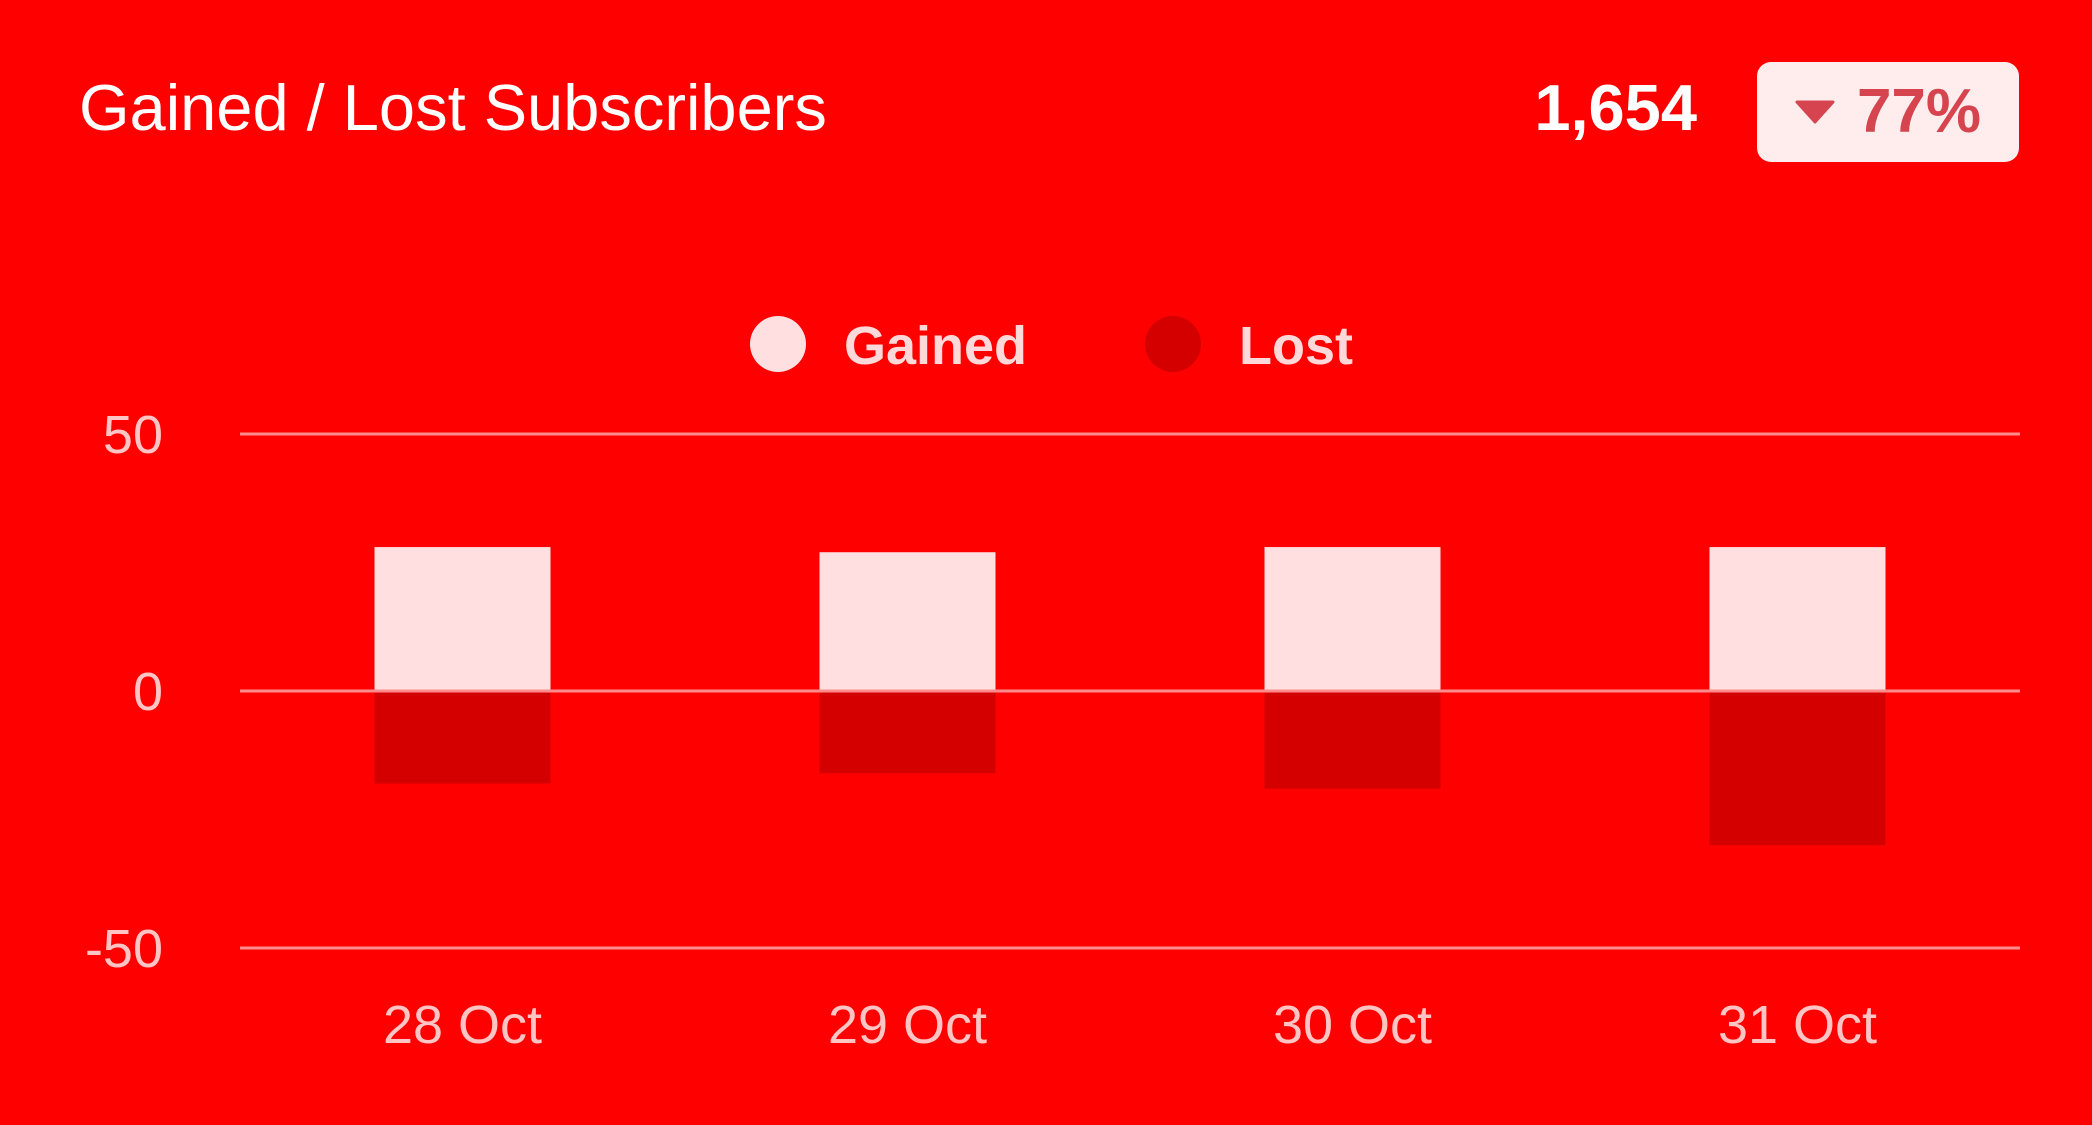 Image resolution: width=2092 pixels, height=1125 pixels. I want to click on caret-down-icon, so click(1815, 112).